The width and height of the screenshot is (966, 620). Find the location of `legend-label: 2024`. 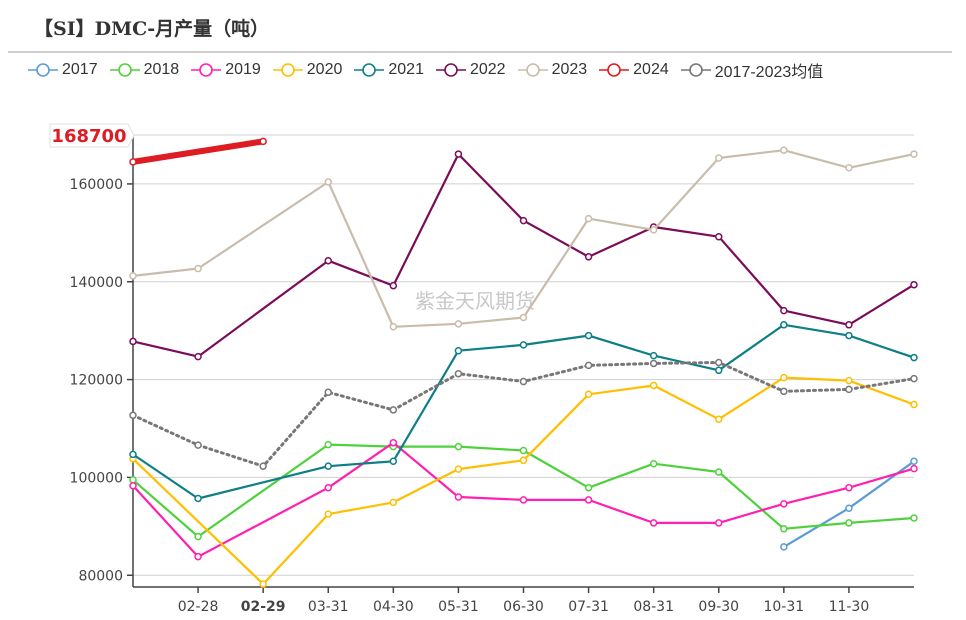

legend-label: 2024 is located at coordinates (651, 69).